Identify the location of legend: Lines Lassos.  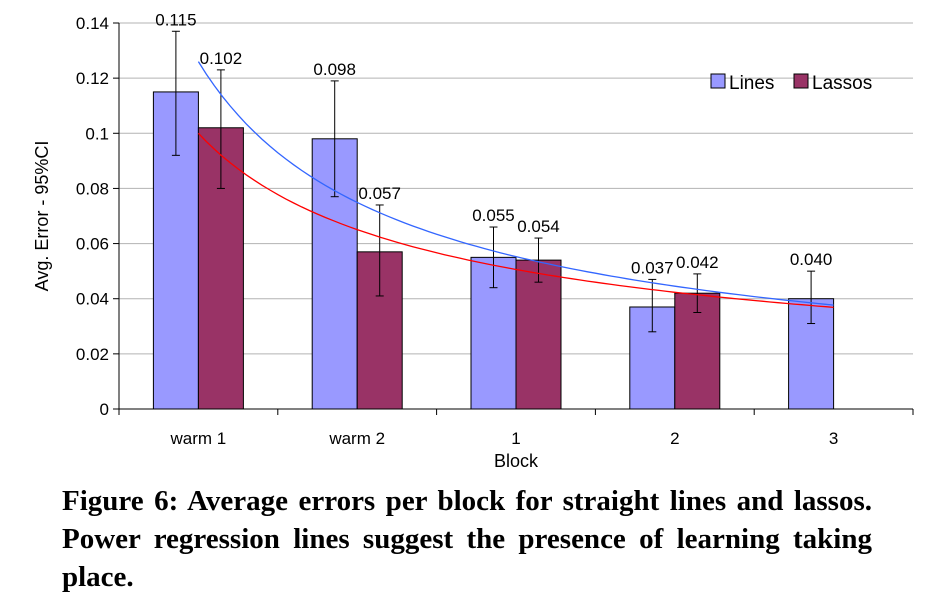
(791, 83).